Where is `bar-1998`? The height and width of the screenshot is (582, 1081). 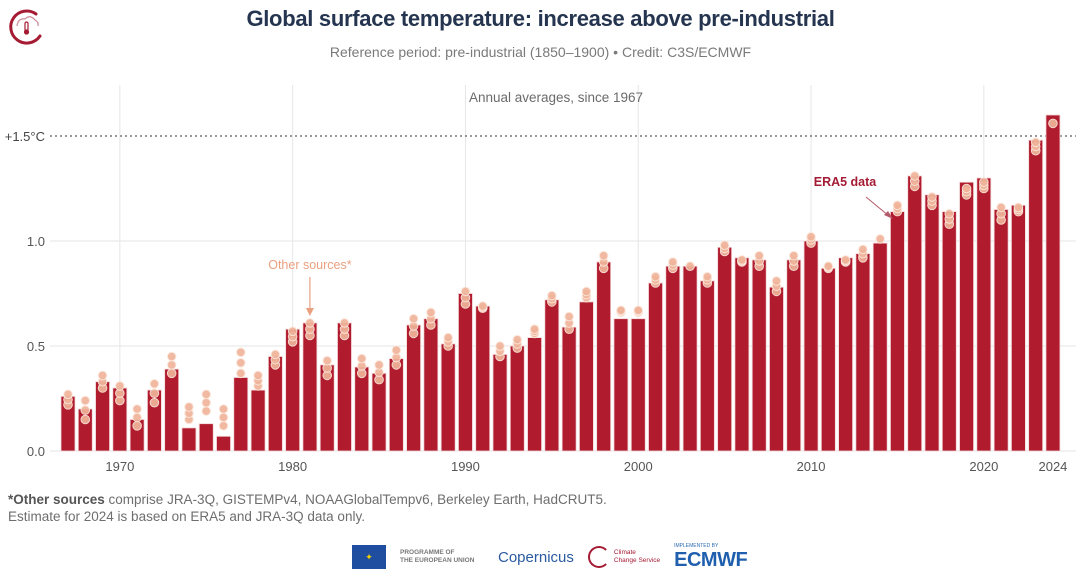 bar-1998 is located at coordinates (604, 356).